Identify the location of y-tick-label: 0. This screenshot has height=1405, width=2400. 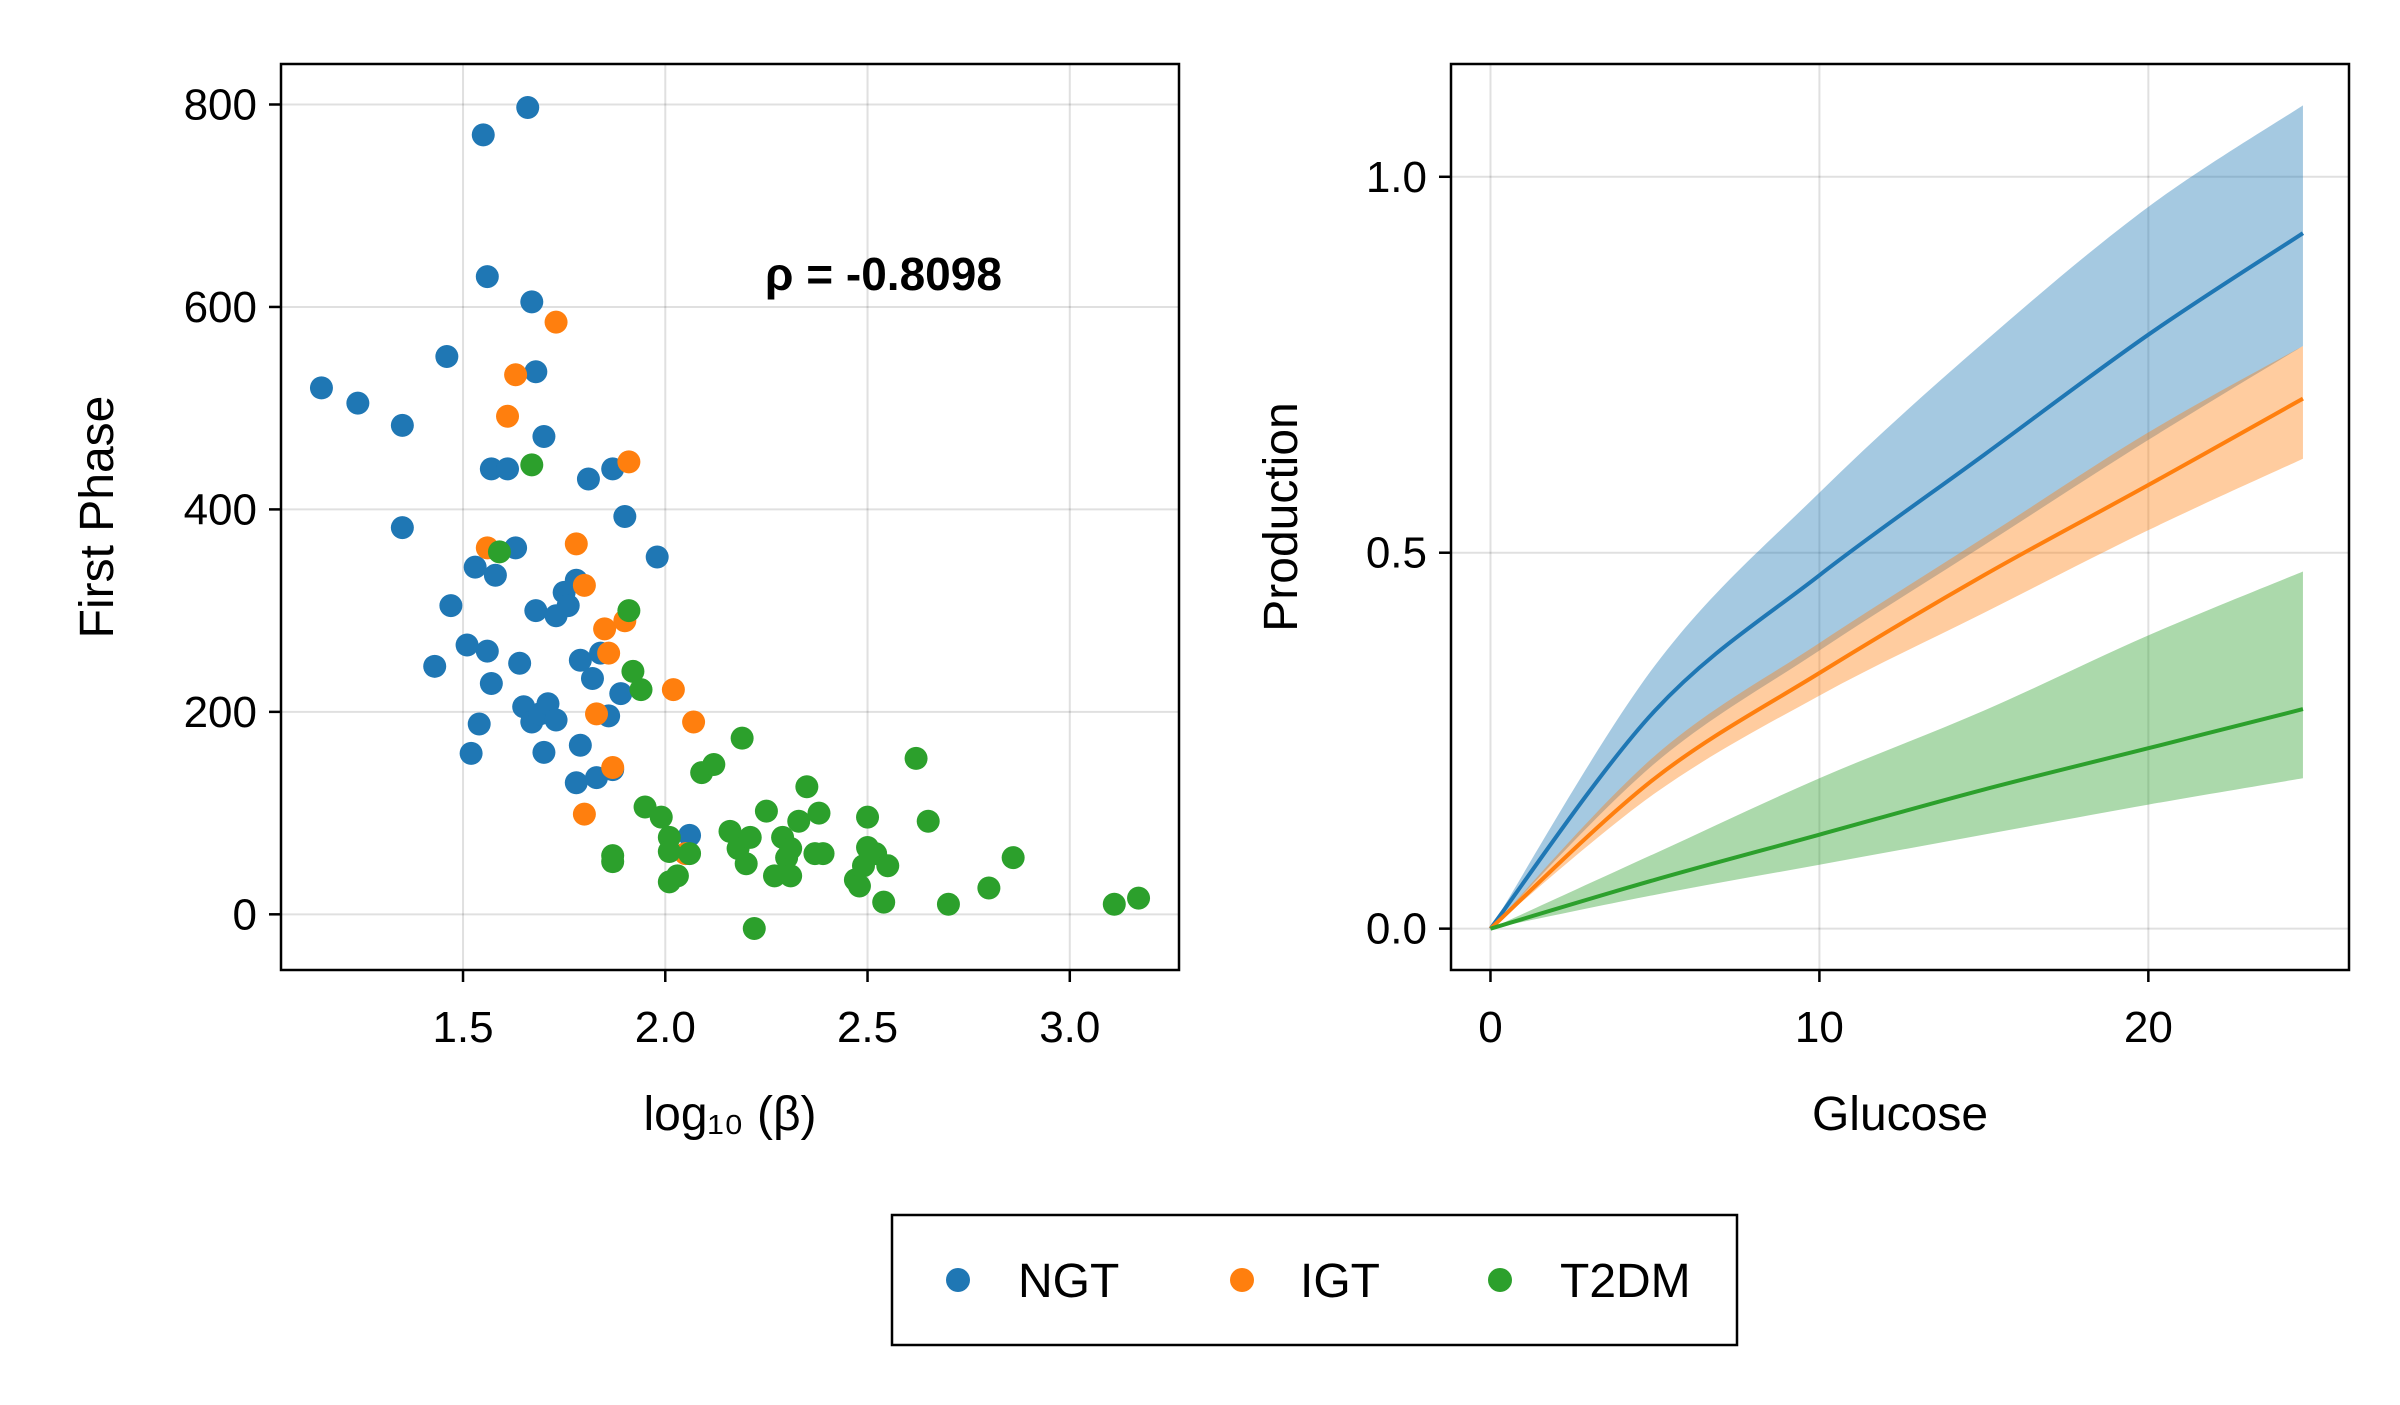
(245, 914).